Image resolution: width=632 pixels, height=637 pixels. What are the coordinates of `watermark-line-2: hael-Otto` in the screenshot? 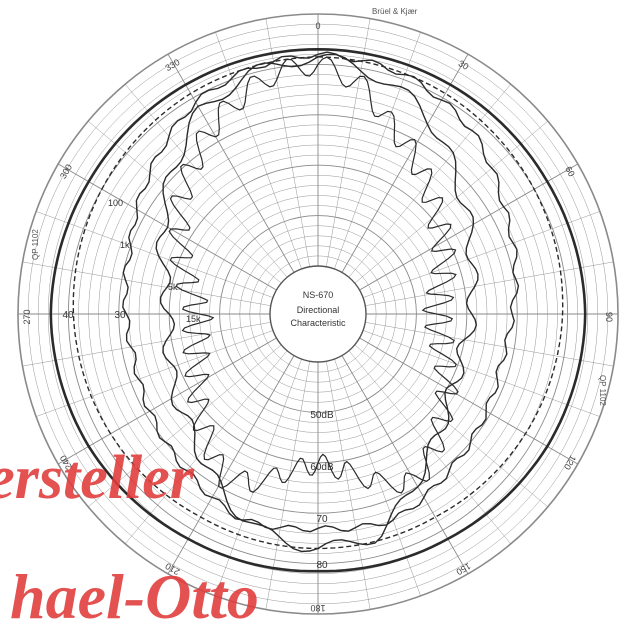 It's located at (134, 596).